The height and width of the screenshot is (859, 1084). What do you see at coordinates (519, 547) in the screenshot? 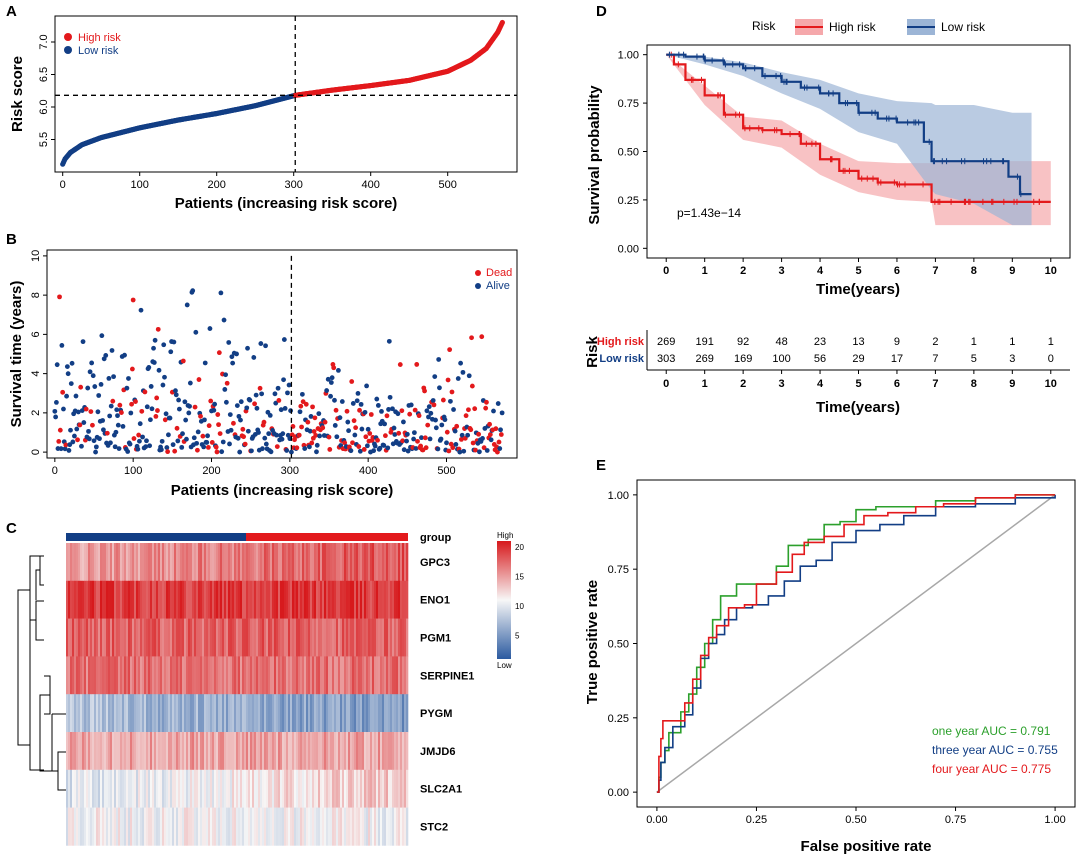
I see `heat-legend-tick: 20` at bounding box center [519, 547].